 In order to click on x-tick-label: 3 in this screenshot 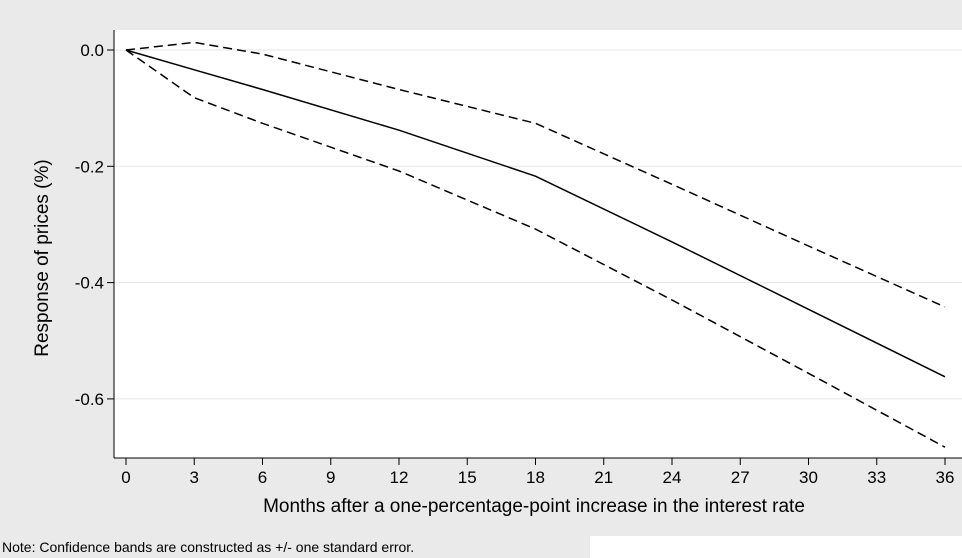, I will do `click(194, 477)`.